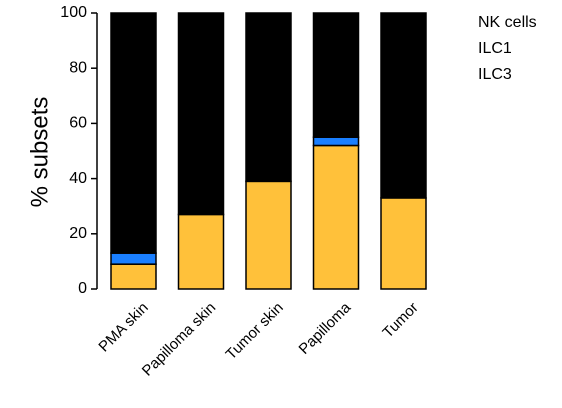 Image resolution: width=562 pixels, height=408 pixels. I want to click on x-category-label: Tumor skin, so click(255, 331).